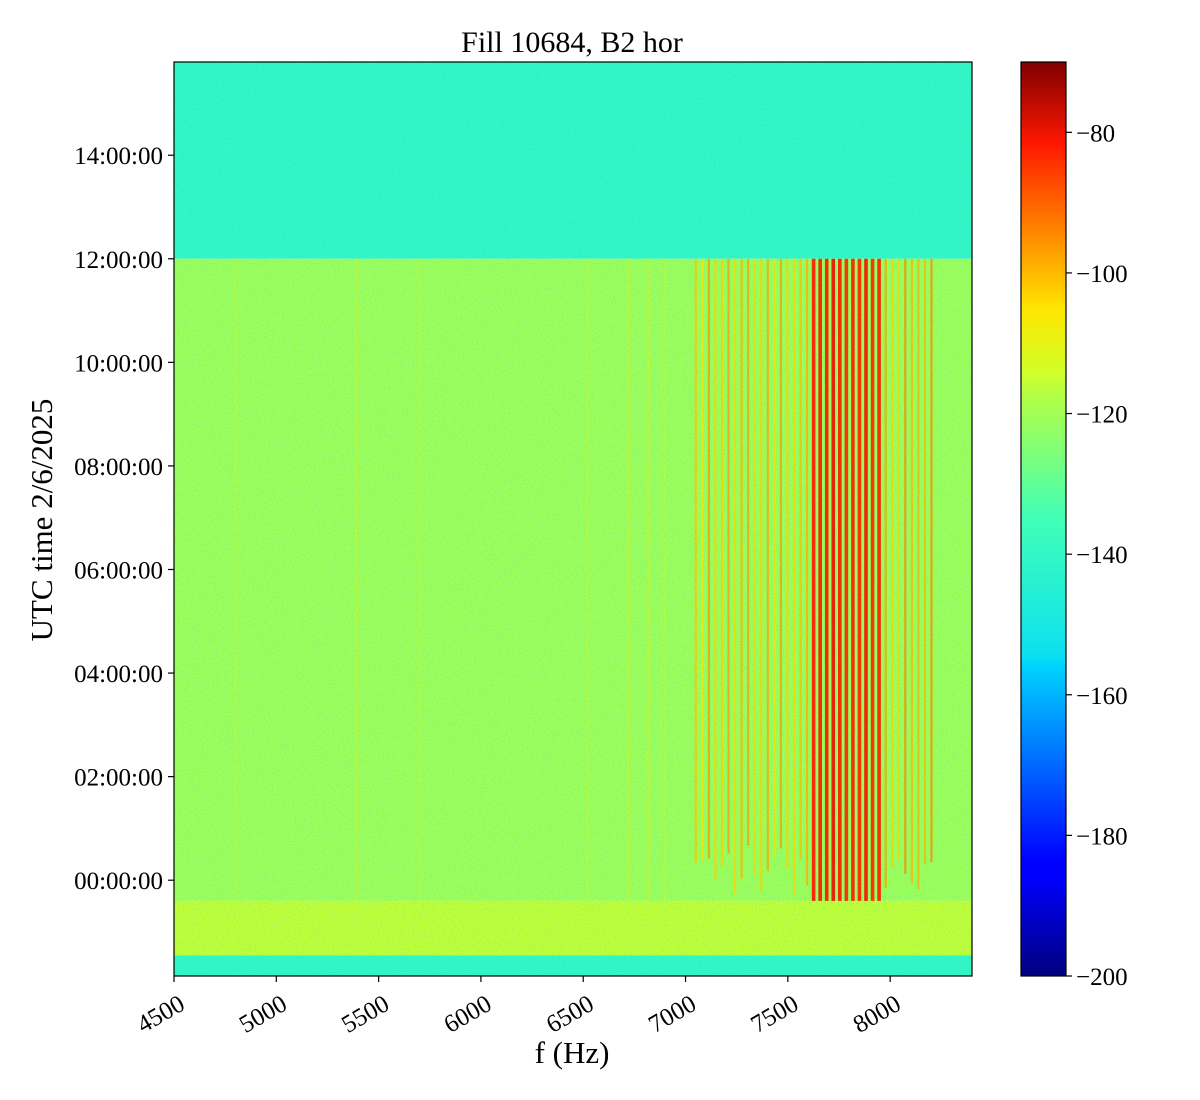  What do you see at coordinates (118, 674) in the screenshot?
I see `y-tick-label: 04:00:00` at bounding box center [118, 674].